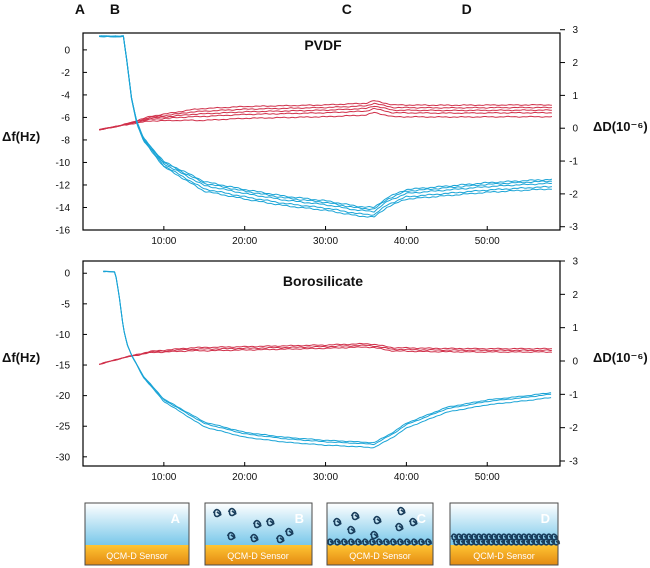 The image size is (650, 568). What do you see at coordinates (380, 534) in the screenshot?
I see `stage-box-c: C QCM-D Sensor` at bounding box center [380, 534].